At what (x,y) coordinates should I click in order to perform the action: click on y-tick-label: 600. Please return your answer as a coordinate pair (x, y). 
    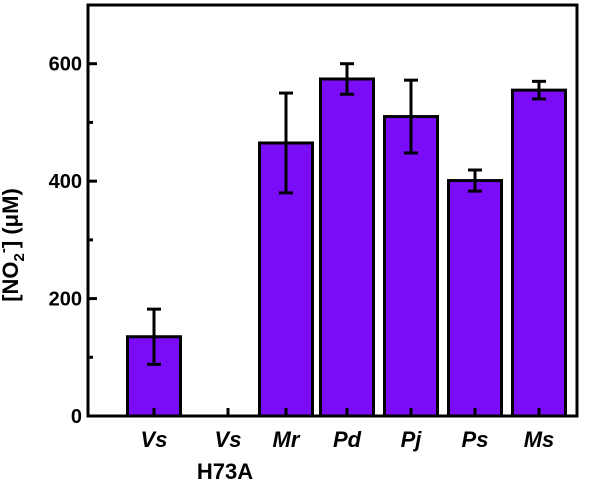
    Looking at the image, I should click on (65, 65).